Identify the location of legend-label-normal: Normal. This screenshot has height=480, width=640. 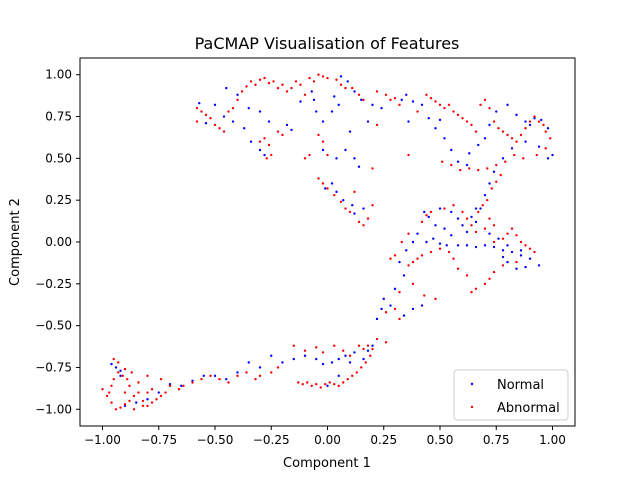
(520, 385).